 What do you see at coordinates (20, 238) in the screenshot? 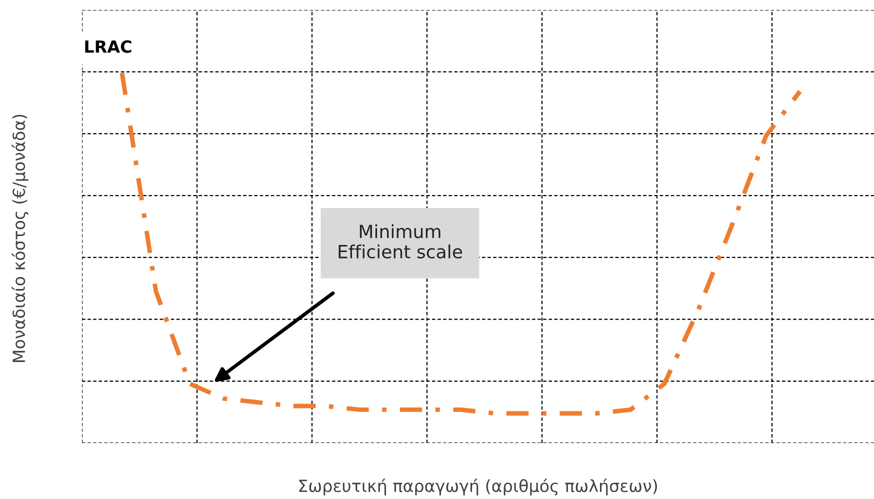
I see `y-axis-title: Μοναδιαίο κόστος (€/μονάδα)` at bounding box center [20, 238].